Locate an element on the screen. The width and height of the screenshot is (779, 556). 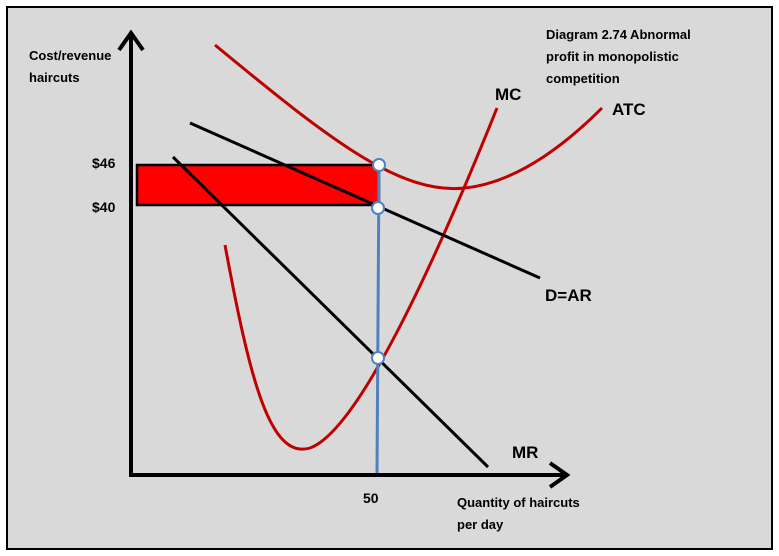
price-label-46: $46 is located at coordinates (104, 163).